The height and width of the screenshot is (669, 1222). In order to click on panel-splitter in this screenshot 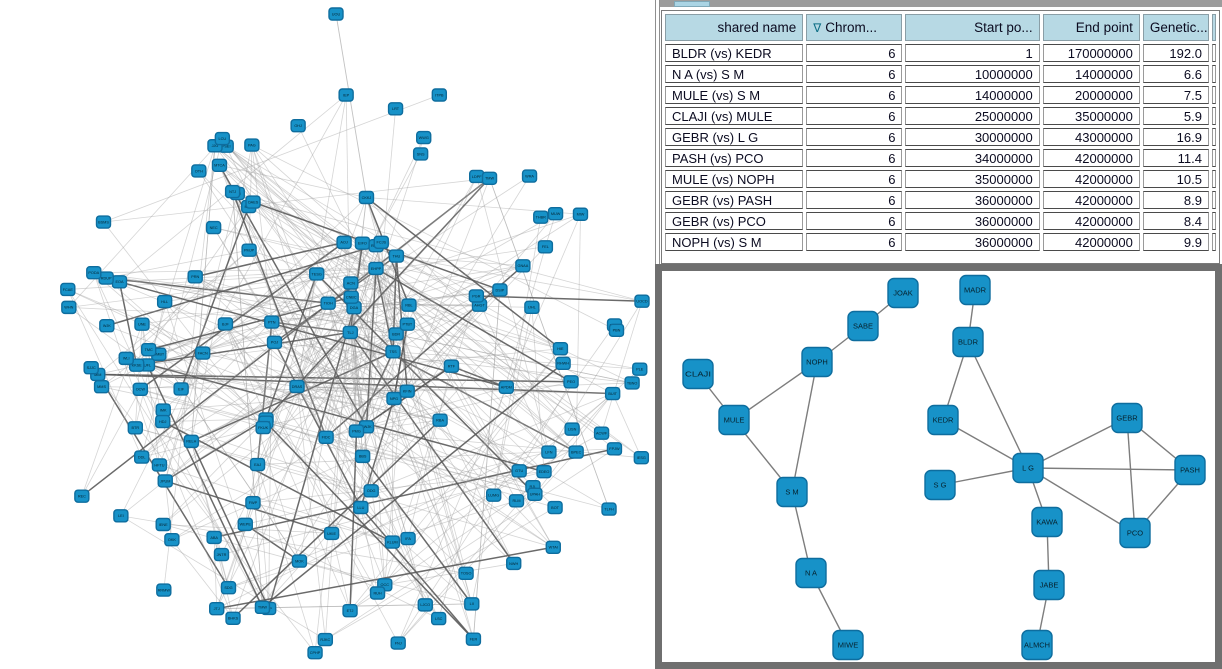, I will do `click(657, 132)`.